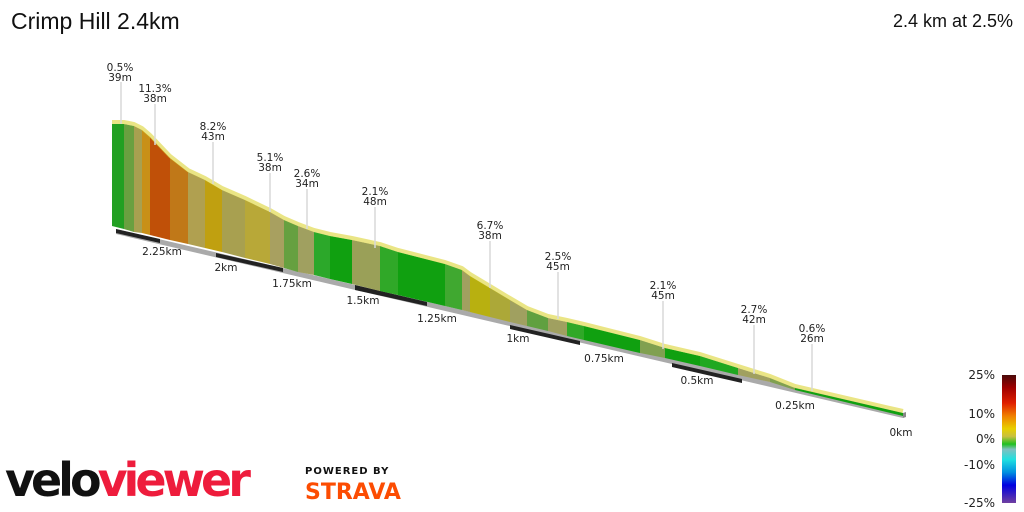 This screenshot has height=512, width=1024. I want to click on annotation-length: 26m, so click(812, 339).